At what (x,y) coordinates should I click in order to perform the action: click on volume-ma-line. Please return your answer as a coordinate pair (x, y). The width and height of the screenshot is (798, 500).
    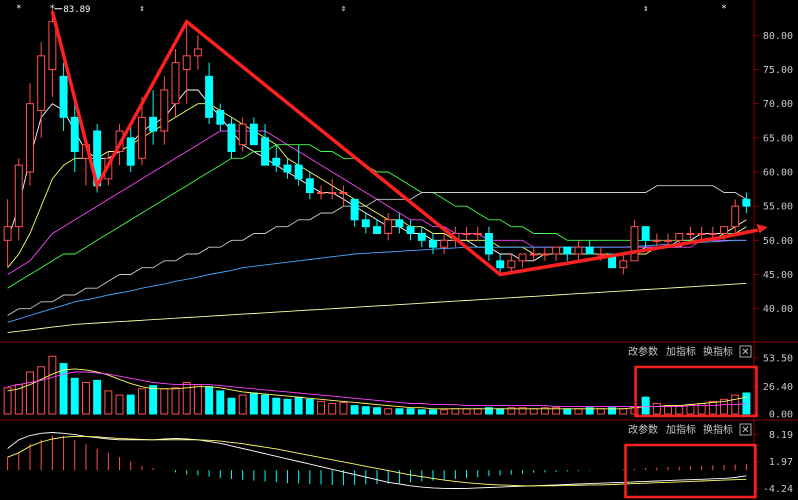
    Looking at the image, I should click on (377, 389).